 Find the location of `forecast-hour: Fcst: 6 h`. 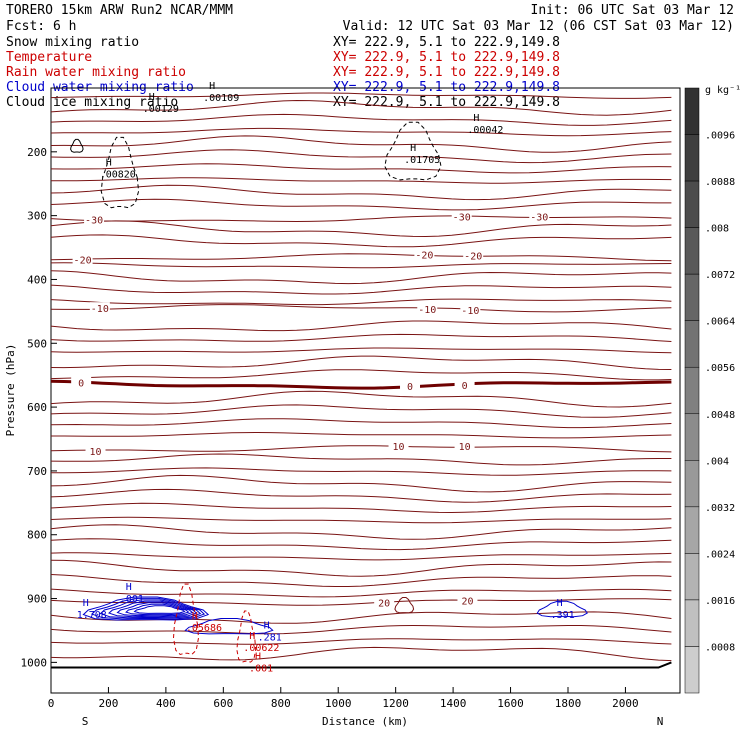

forecast-hour: Fcst: 6 h is located at coordinates (41, 26).